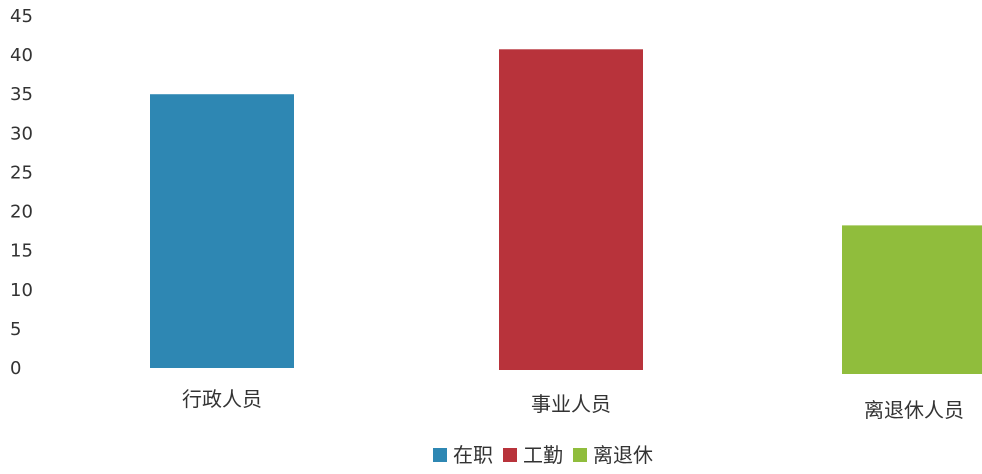 This screenshot has height=474, width=982. What do you see at coordinates (21, 133) in the screenshot?
I see `y-tick-label-30: 30` at bounding box center [21, 133].